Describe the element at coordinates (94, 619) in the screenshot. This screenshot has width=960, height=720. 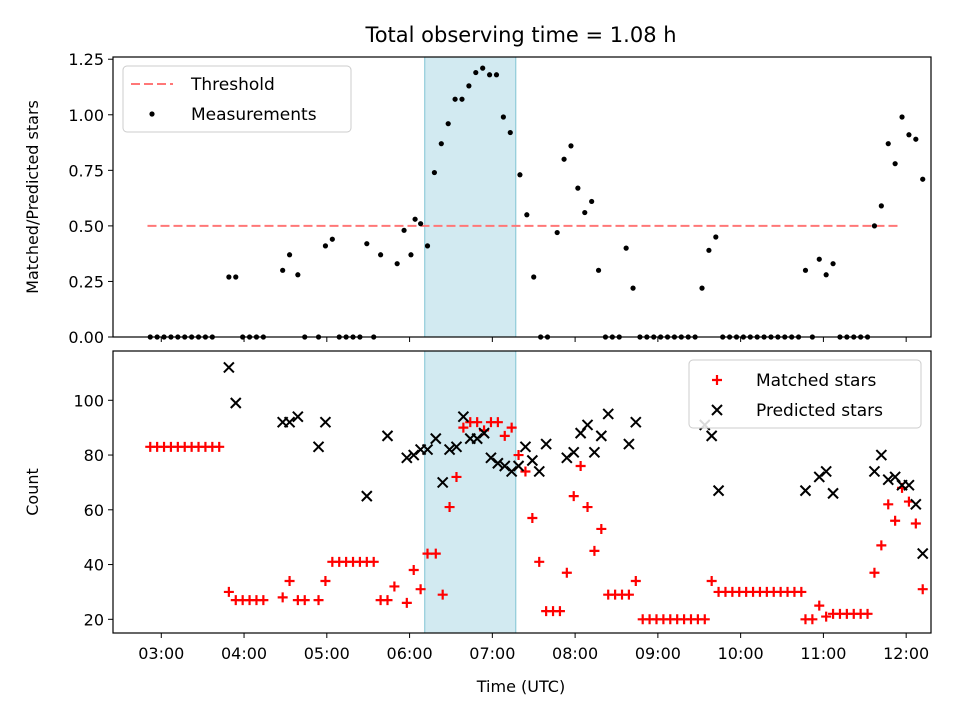
I see `bottom-y-tick-label: 20` at that location.